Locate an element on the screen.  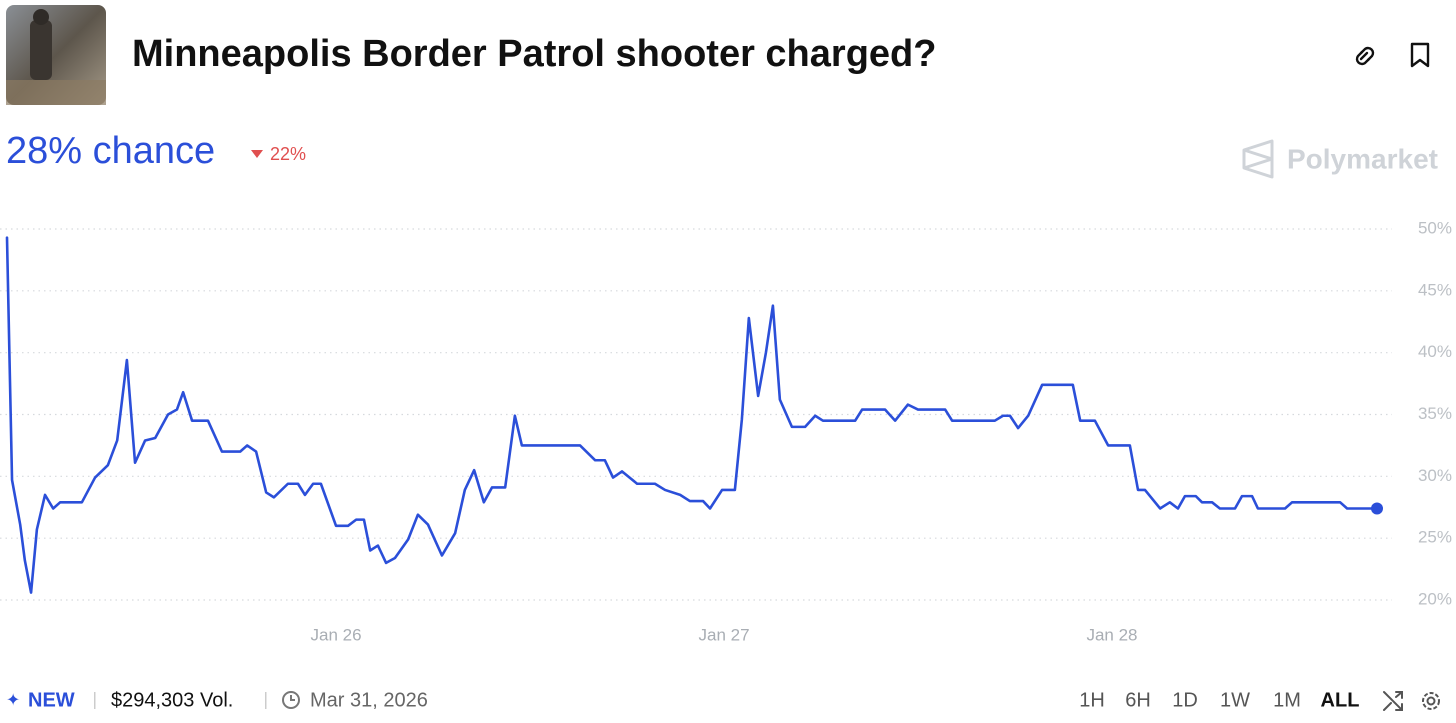
y-tick-label: 30% is located at coordinates (1435, 475).